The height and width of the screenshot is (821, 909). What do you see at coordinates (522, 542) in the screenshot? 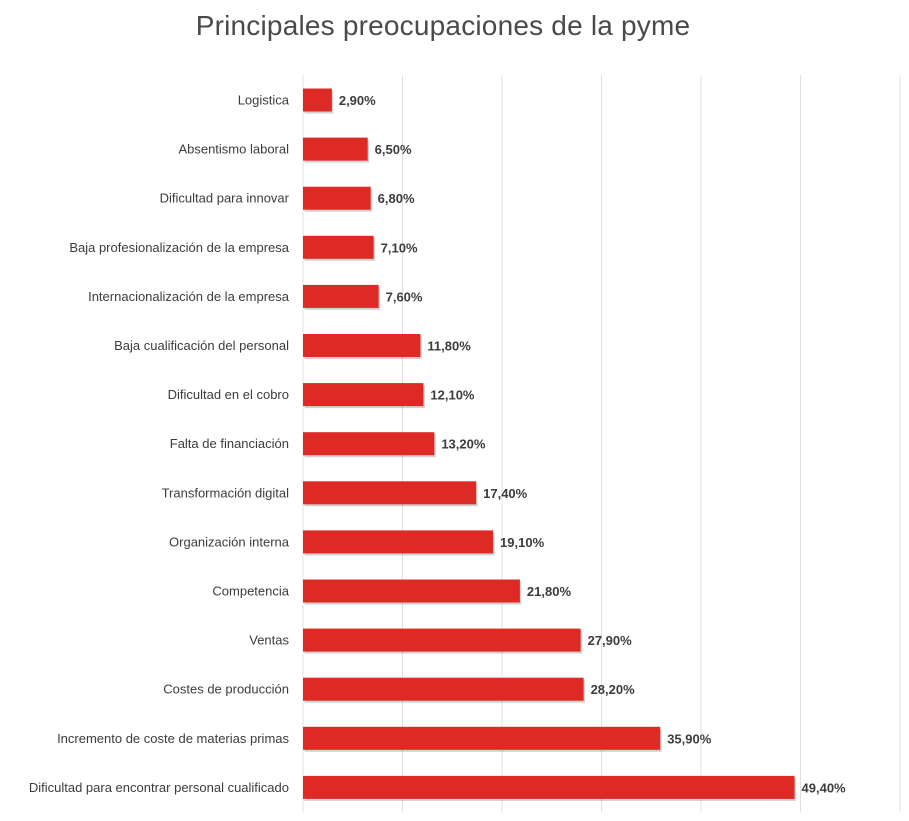
I see `value-label: 19,10%` at bounding box center [522, 542].